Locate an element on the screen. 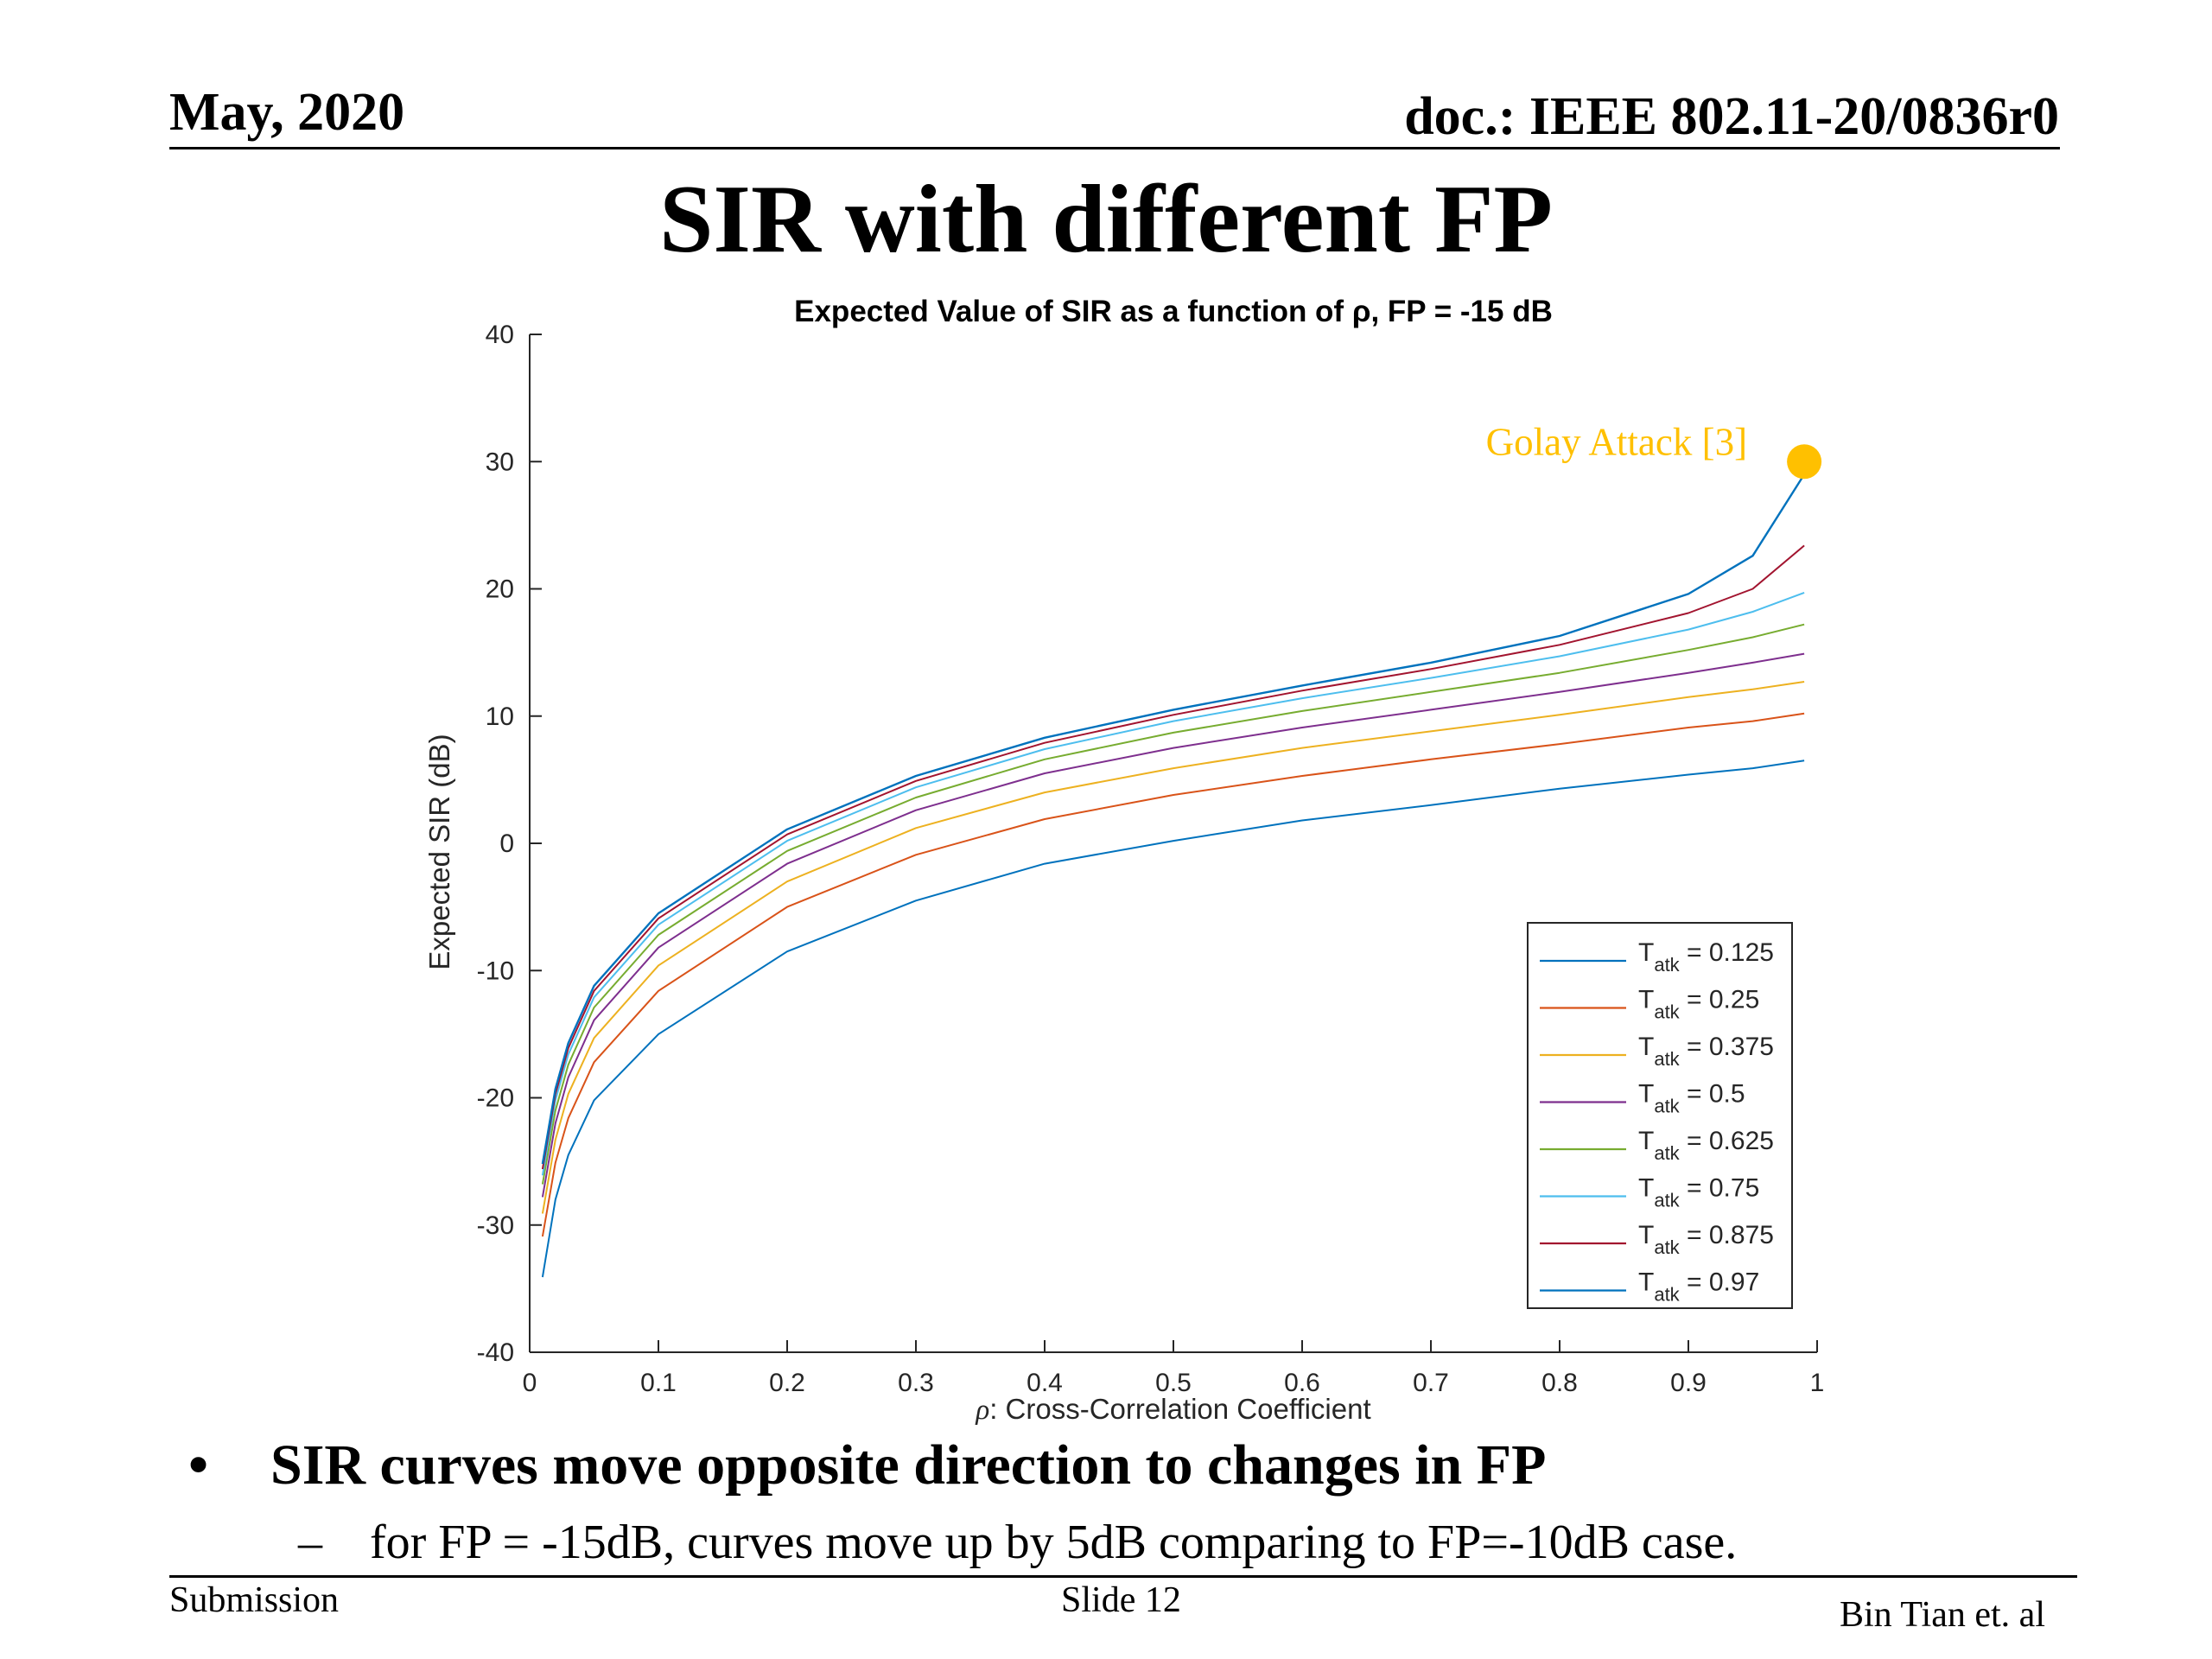 The width and height of the screenshot is (2212, 1659). x-tick-label: 0.3 is located at coordinates (916, 1383).